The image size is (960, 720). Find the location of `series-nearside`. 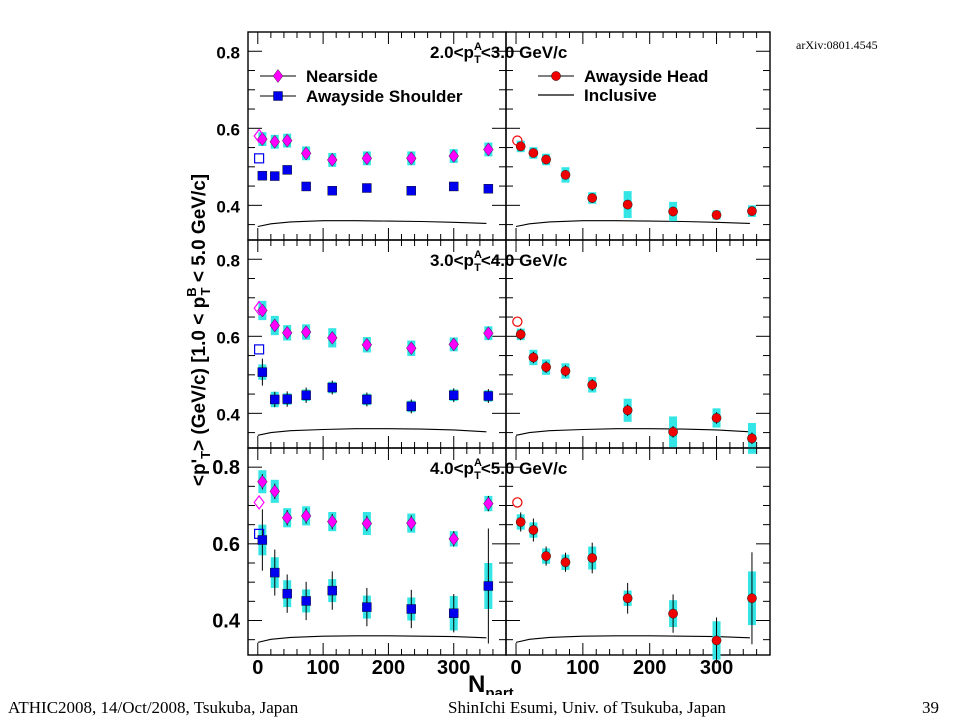

series-nearside is located at coordinates (373, 508).